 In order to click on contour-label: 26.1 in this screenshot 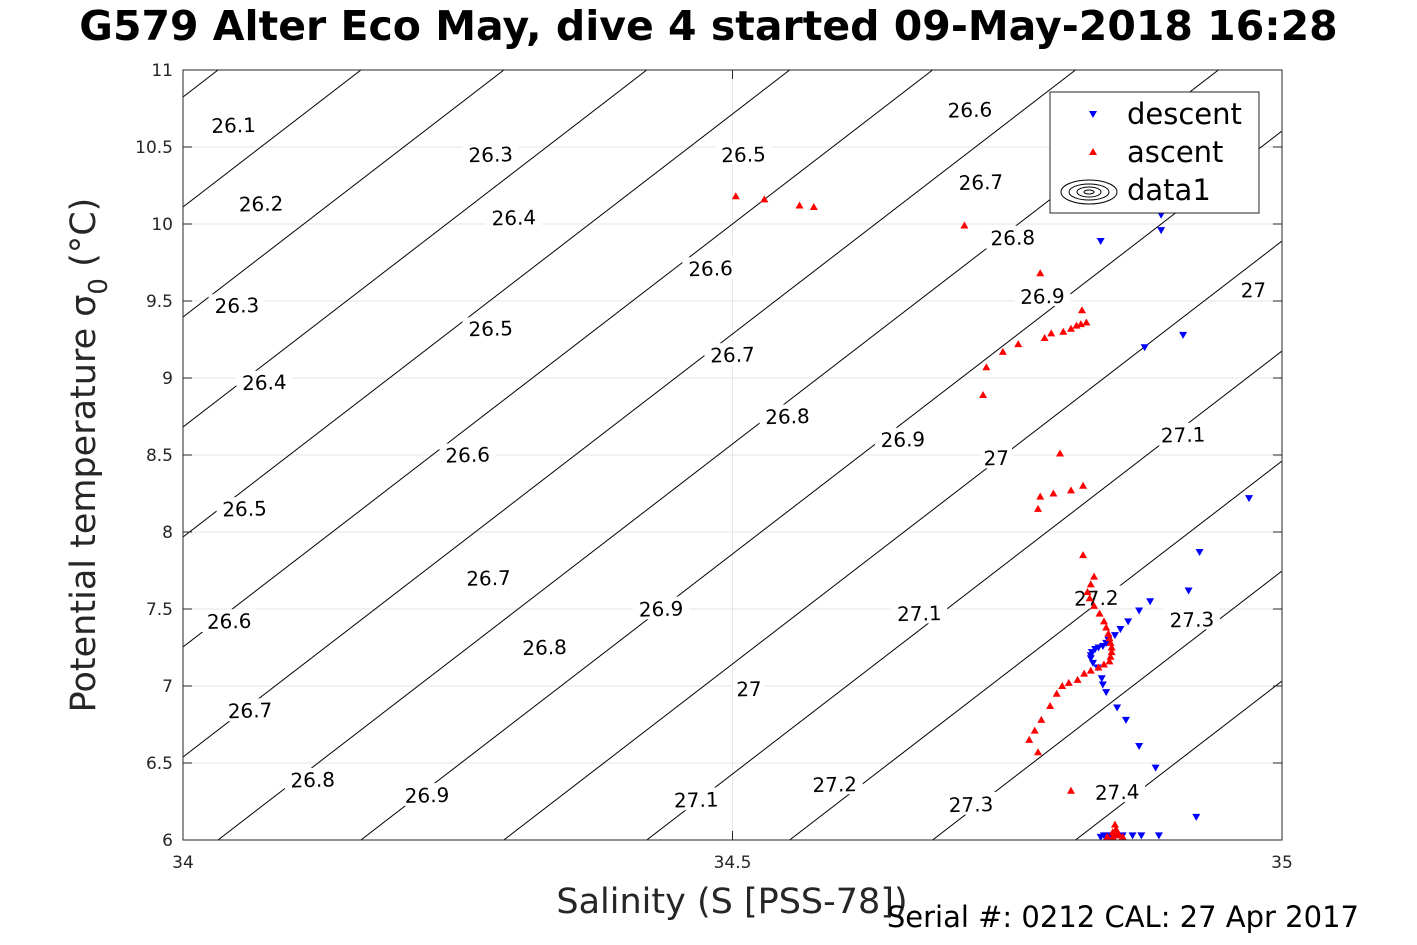, I will do `click(233, 125)`.